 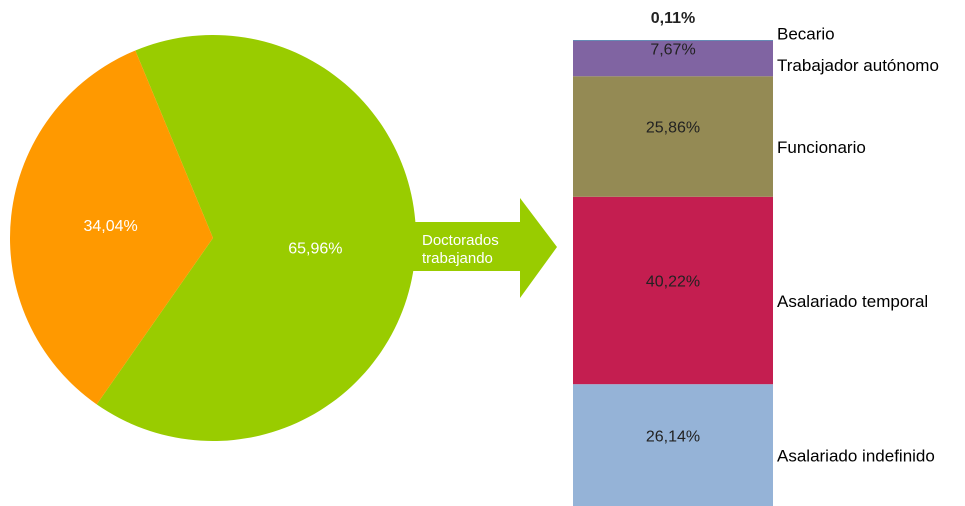 What do you see at coordinates (806, 33) in the screenshot?
I see `legend-label: Becario` at bounding box center [806, 33].